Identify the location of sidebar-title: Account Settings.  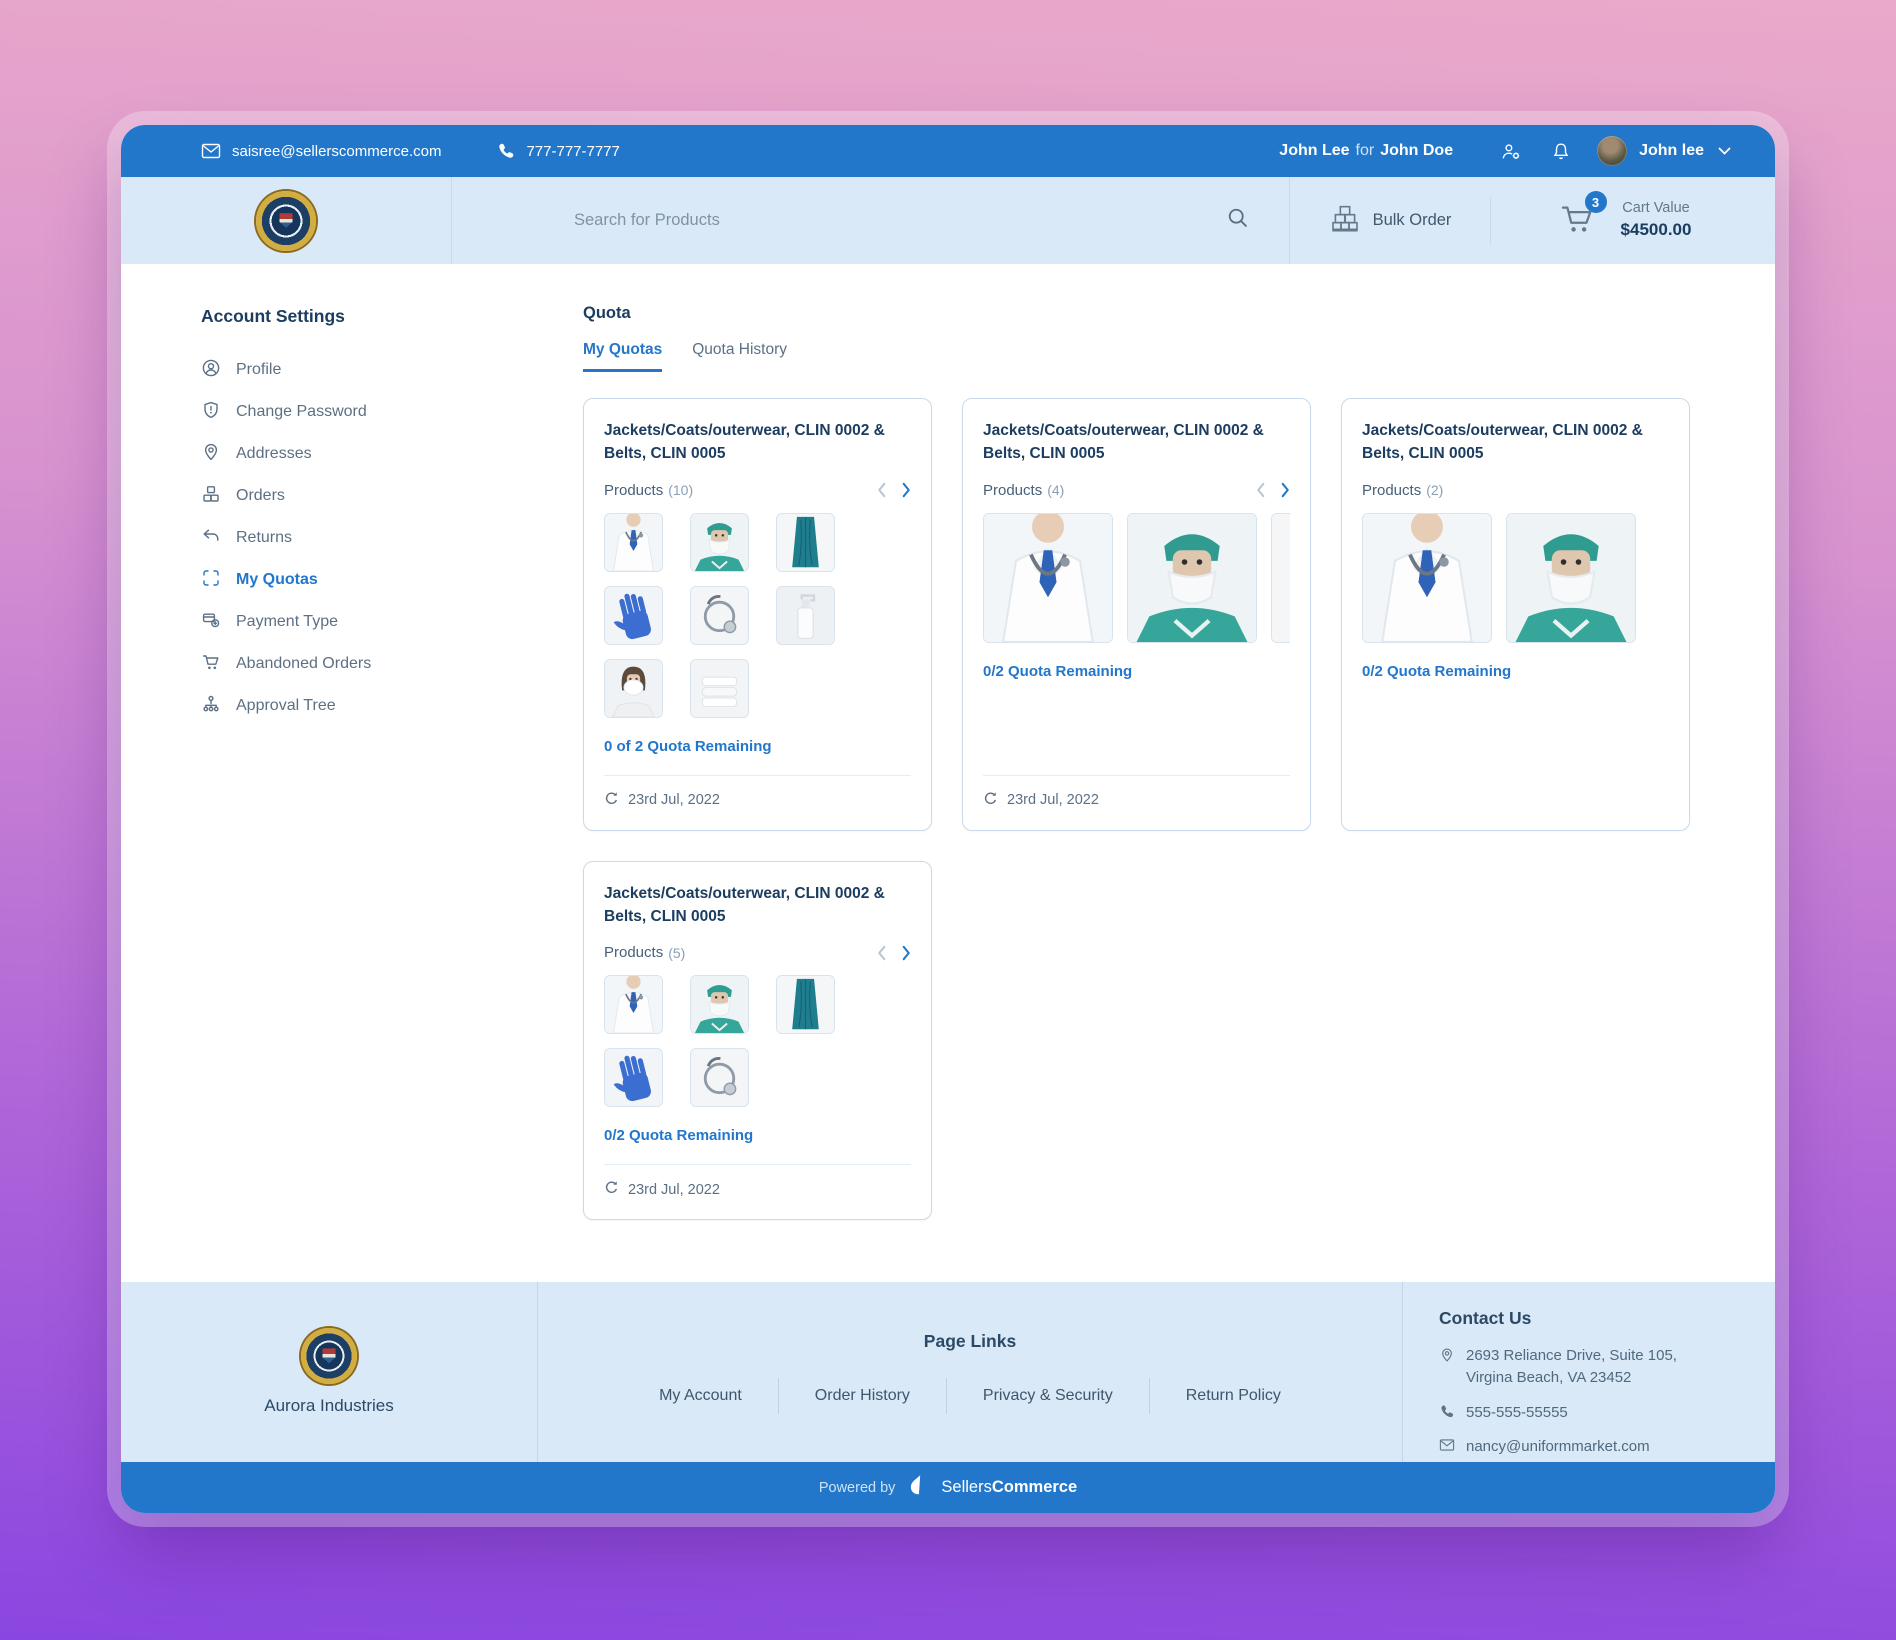
(273, 316).